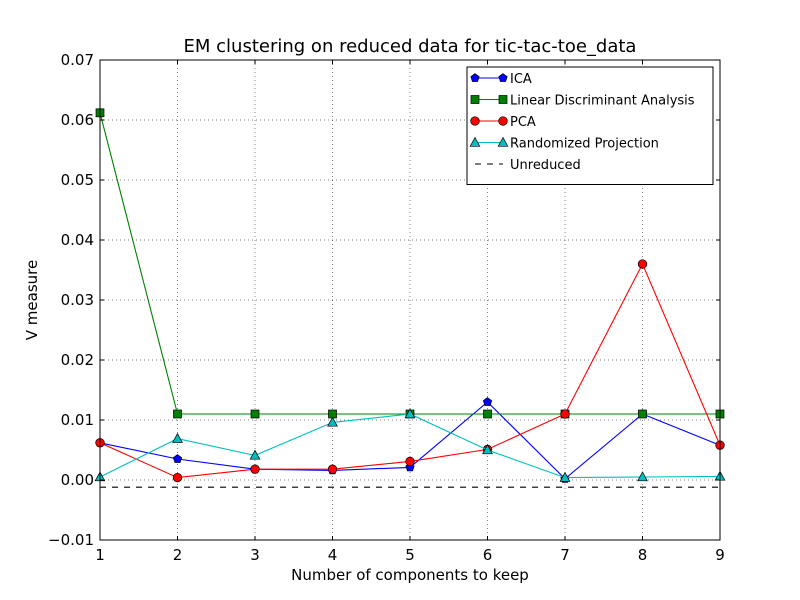  I want to click on x-tick-label: 8, so click(643, 555).